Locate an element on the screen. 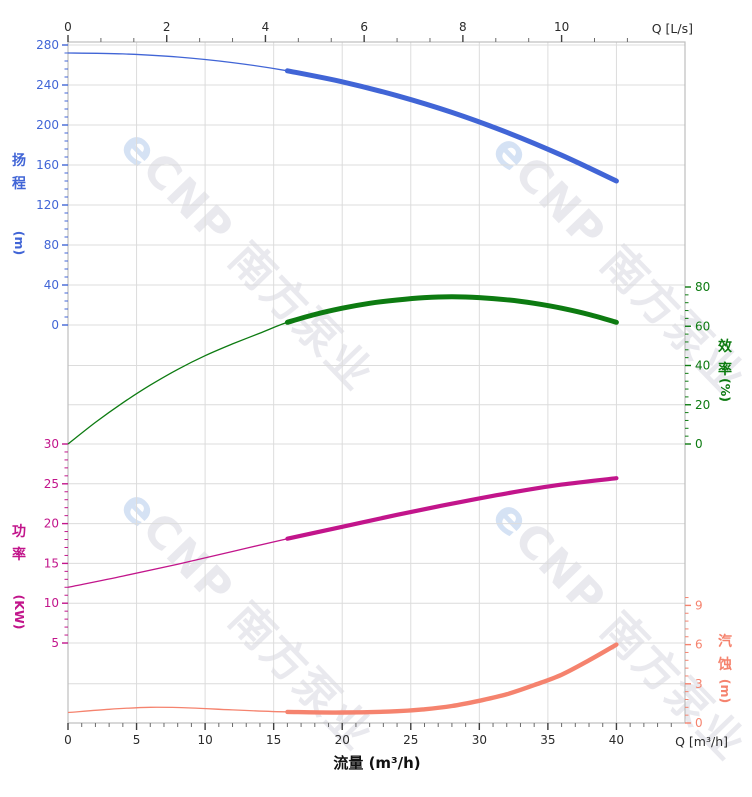 The height and width of the screenshot is (797, 752). tick-label-head-240: 240 is located at coordinates (47, 85).